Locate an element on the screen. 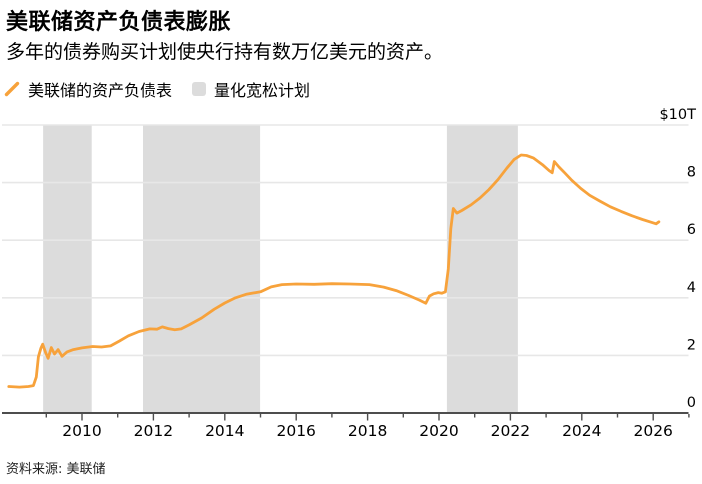  x-tick-label: 2018 is located at coordinates (367, 431).